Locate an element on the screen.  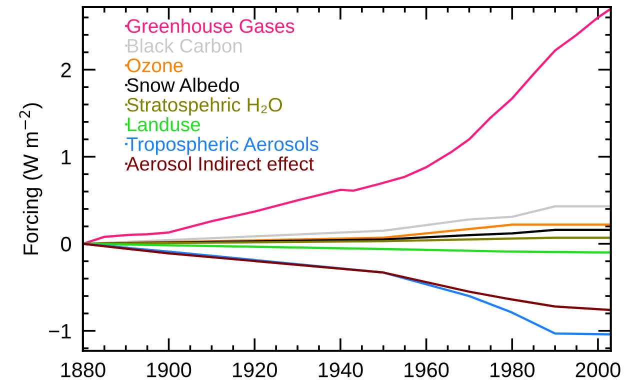
y-axis-title: Forcing (W m$^{−2}$) is located at coordinates (30, 178).